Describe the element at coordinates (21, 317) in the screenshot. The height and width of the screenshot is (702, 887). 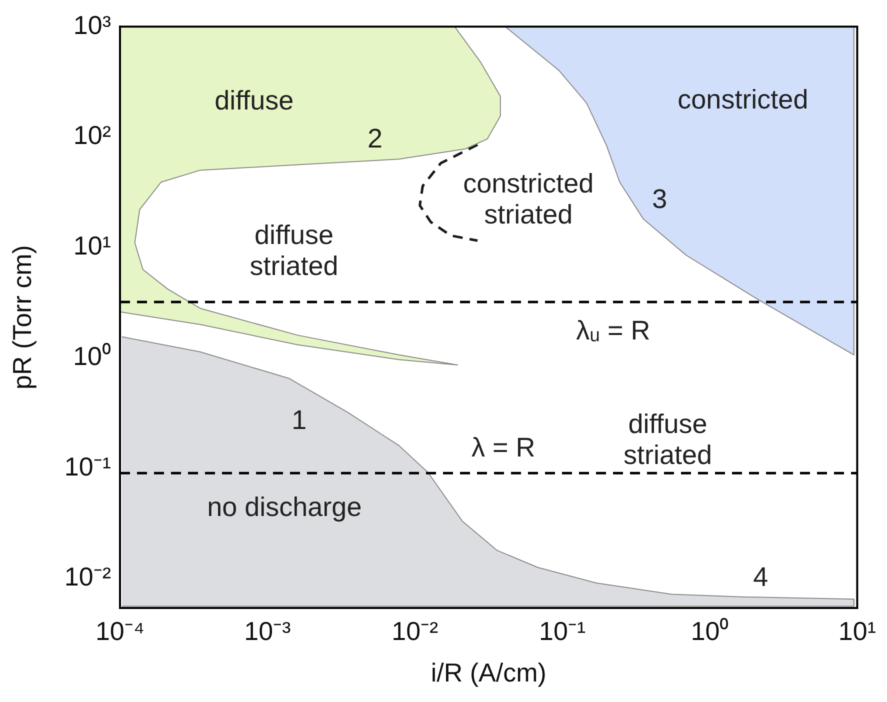
I see `y-axis-title: pR (Torr cm)` at that location.